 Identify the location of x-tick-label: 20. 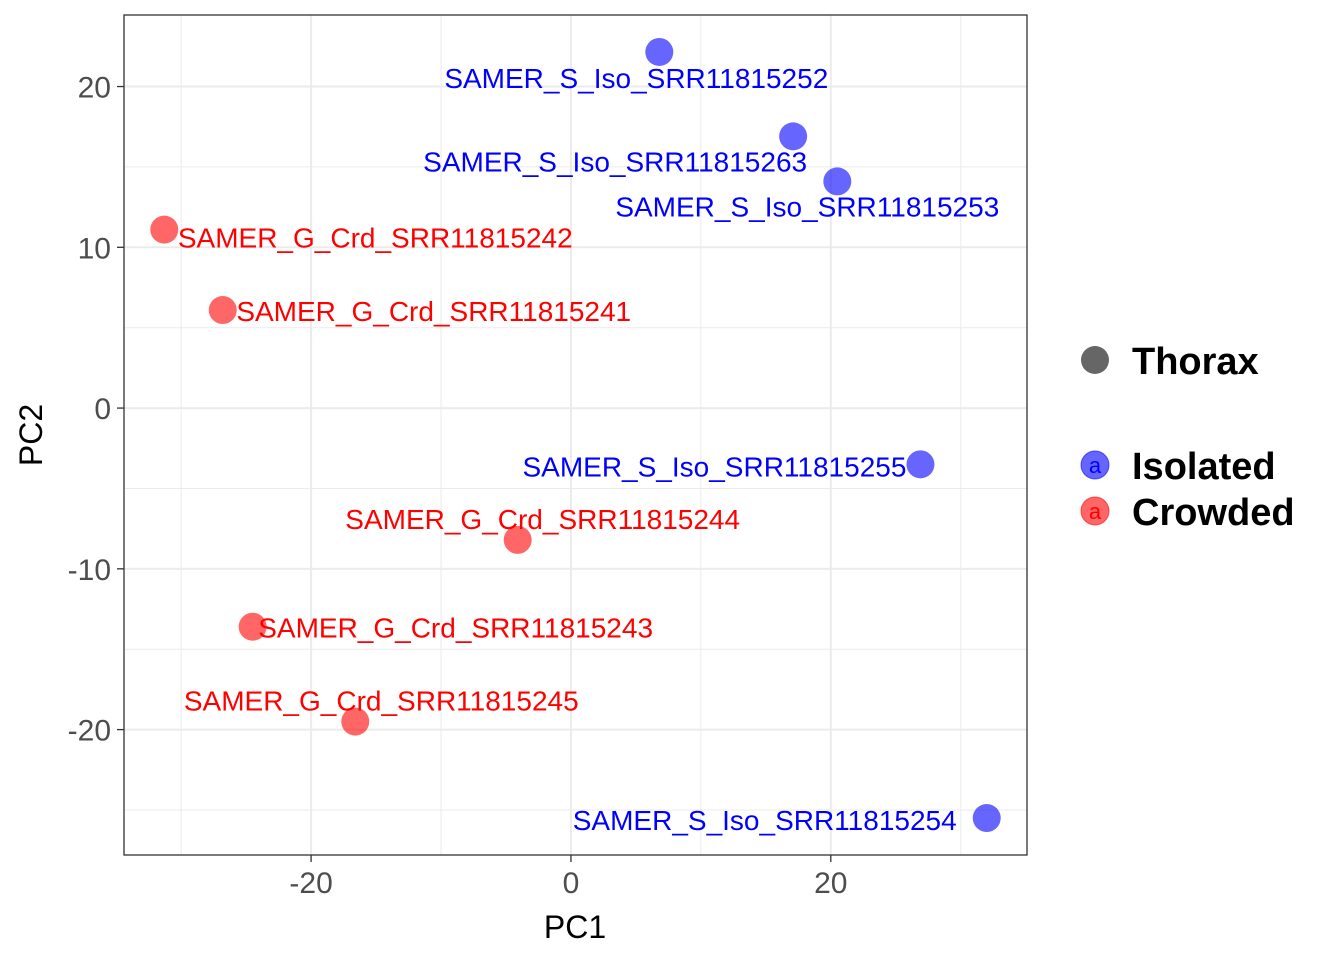
(830, 883).